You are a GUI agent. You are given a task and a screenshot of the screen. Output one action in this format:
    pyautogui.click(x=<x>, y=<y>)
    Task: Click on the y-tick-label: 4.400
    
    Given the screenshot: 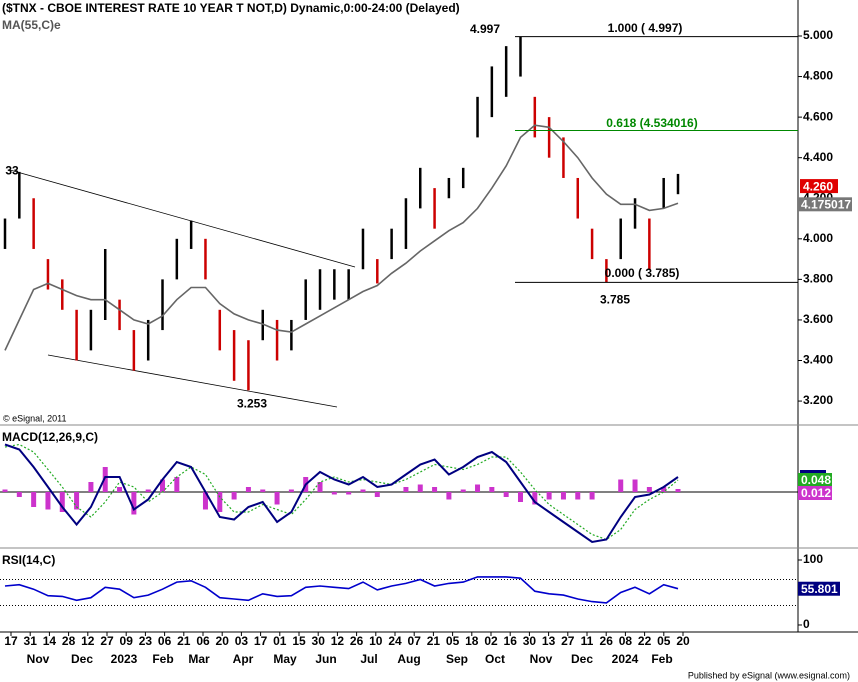 What is the action you would take?
    pyautogui.click(x=818, y=157)
    